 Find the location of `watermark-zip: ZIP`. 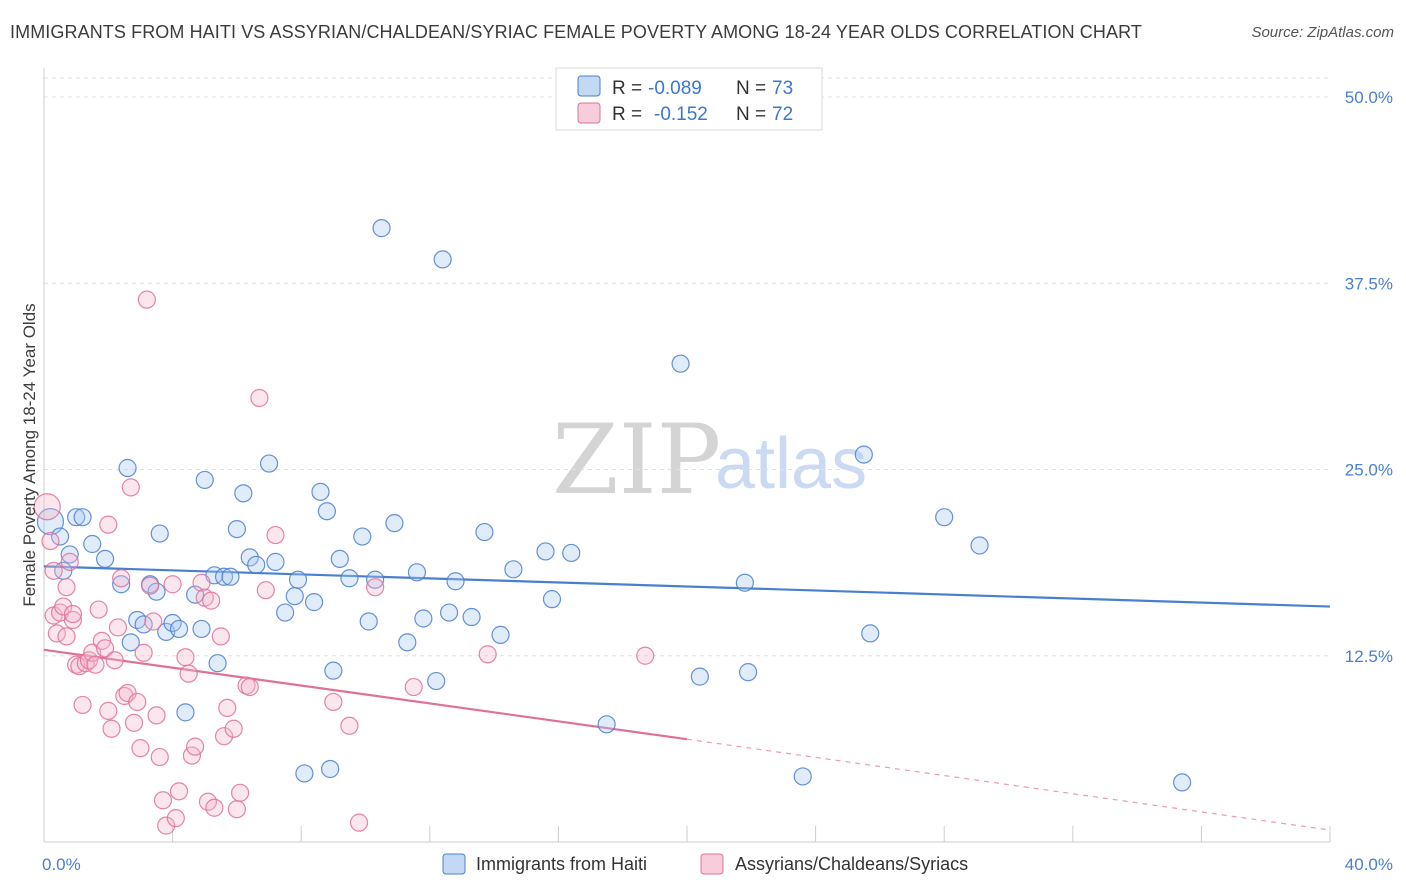

watermark-zip: ZIP is located at coordinates (636, 460).